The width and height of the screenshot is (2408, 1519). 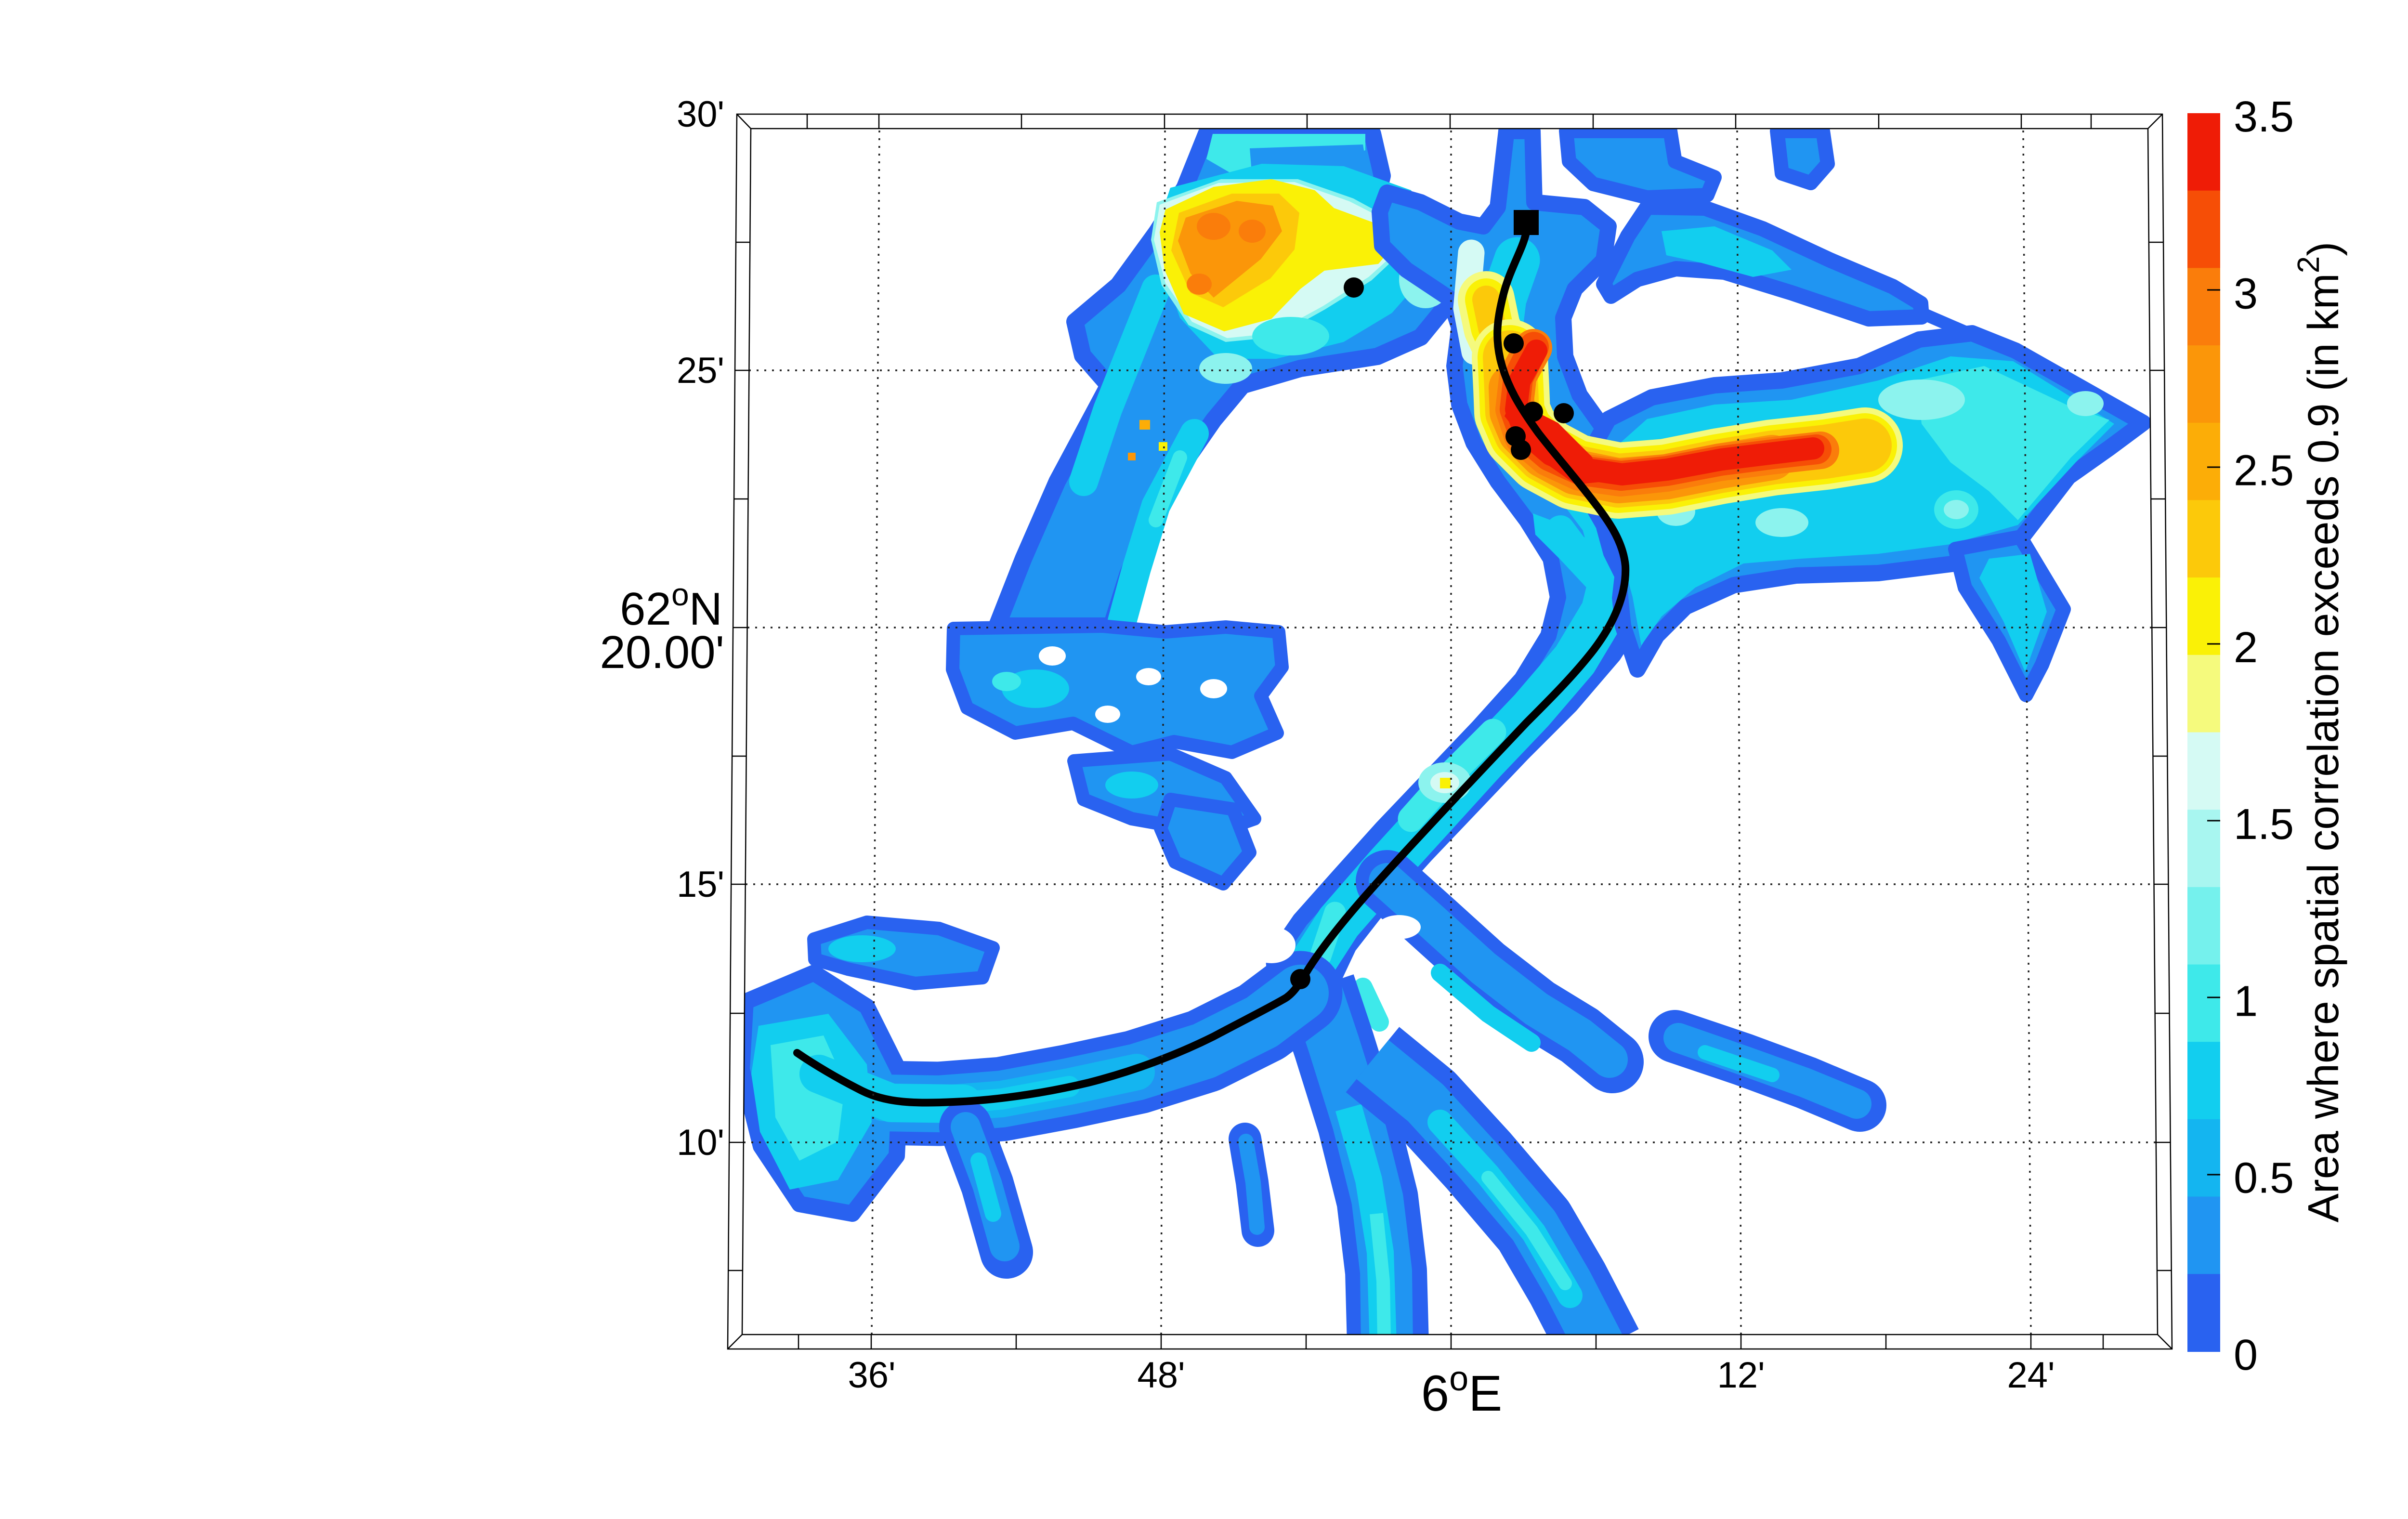 What do you see at coordinates (1462, 1391) in the screenshot?
I see `svg-text: 6oE` at bounding box center [1462, 1391].